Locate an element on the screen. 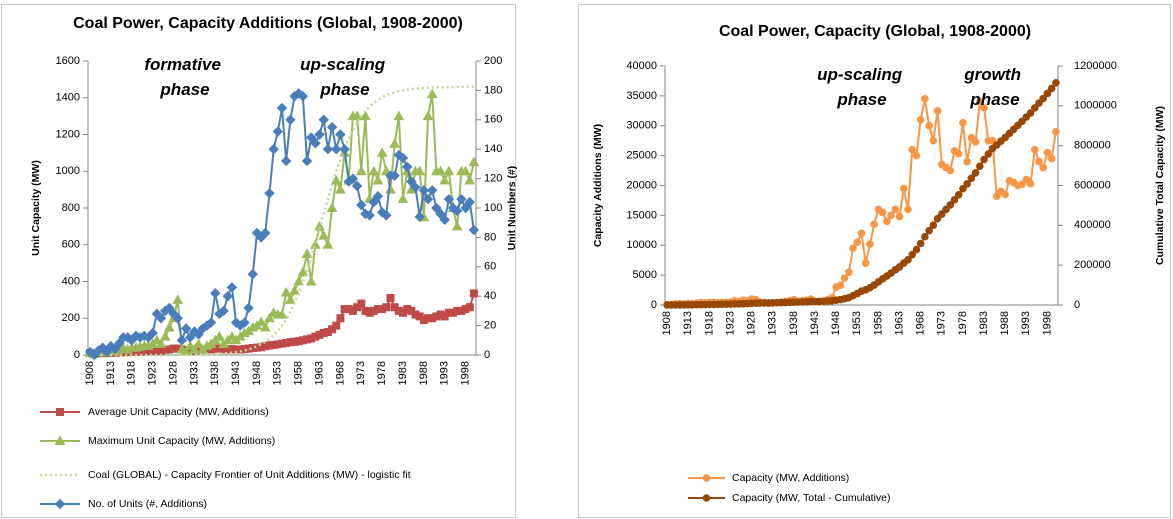  legend-label: Capacity (MW, Total - Cumulative) is located at coordinates (811, 498).